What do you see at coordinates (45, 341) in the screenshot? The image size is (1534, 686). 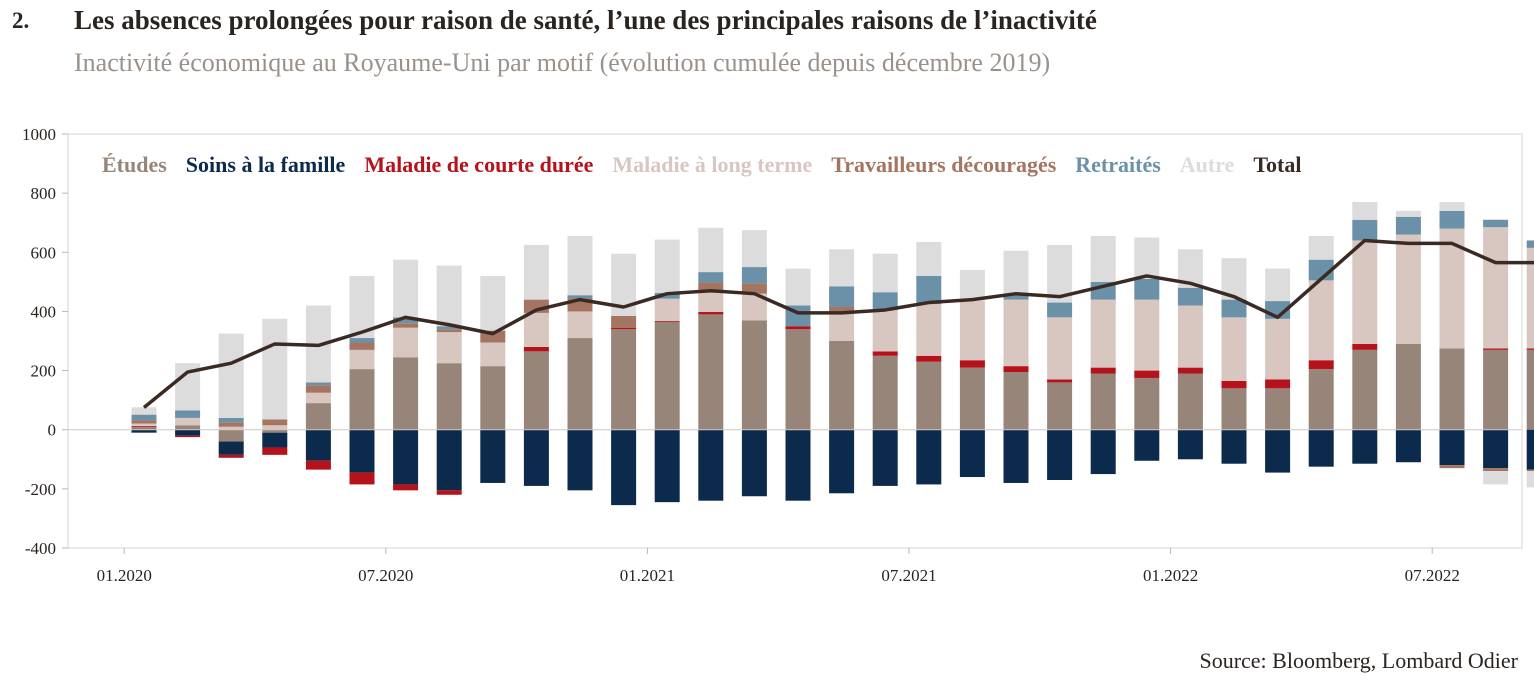 I see `y-axis: 1000 800 600 400 200 0 -200 -400` at bounding box center [45, 341].